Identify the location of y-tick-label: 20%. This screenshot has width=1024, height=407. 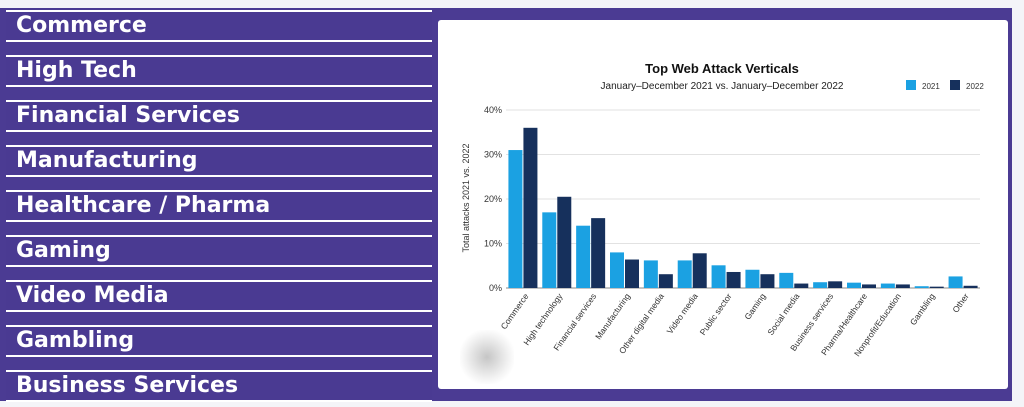
(493, 199).